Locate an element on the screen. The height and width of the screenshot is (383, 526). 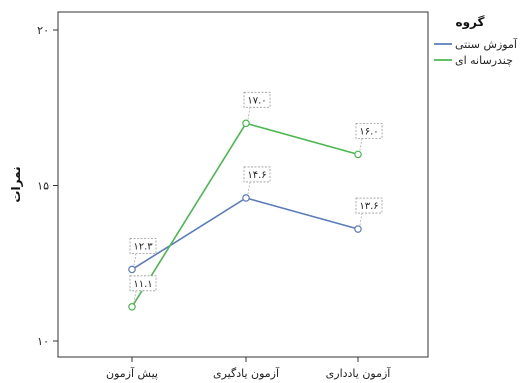
data-label: ۱۷.۰ is located at coordinates (257, 105).